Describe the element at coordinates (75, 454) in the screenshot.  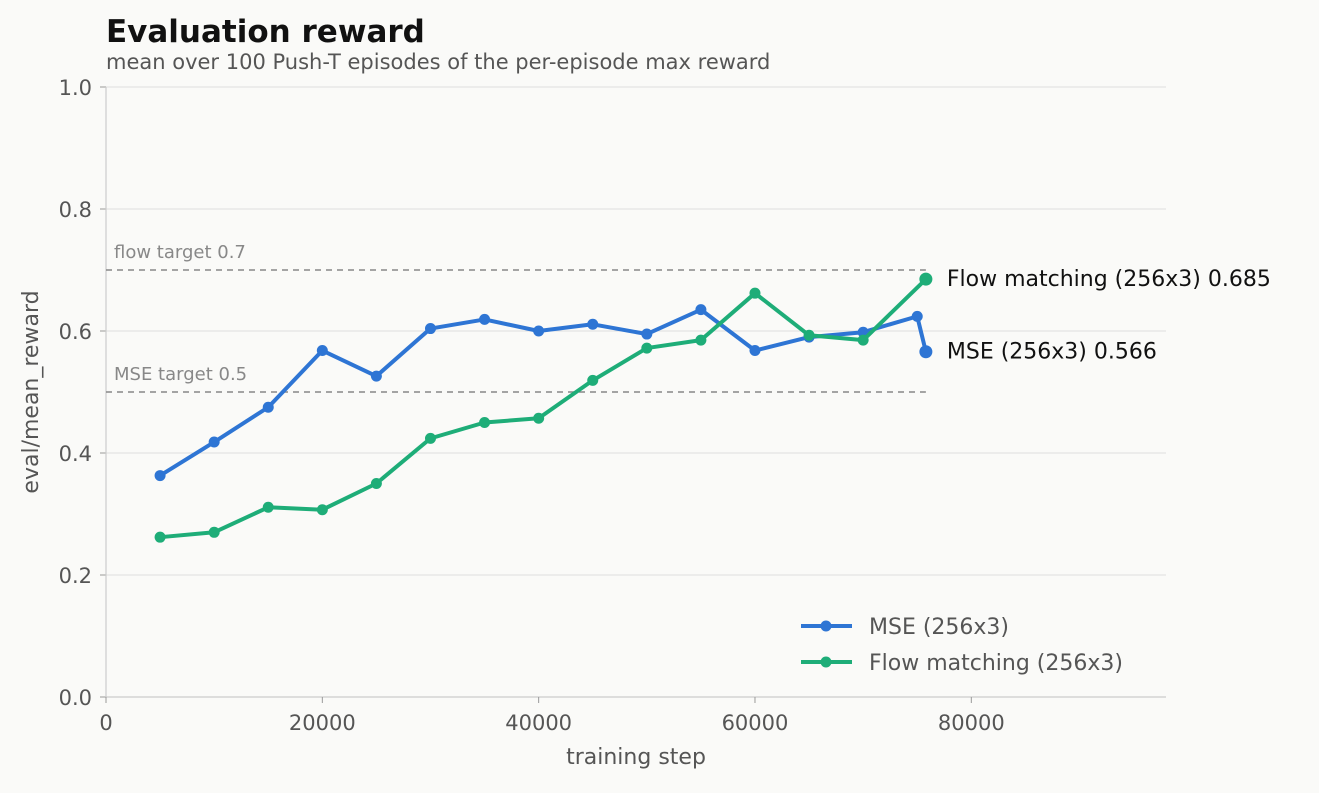
I see `y-tick-label: 0.4` at that location.